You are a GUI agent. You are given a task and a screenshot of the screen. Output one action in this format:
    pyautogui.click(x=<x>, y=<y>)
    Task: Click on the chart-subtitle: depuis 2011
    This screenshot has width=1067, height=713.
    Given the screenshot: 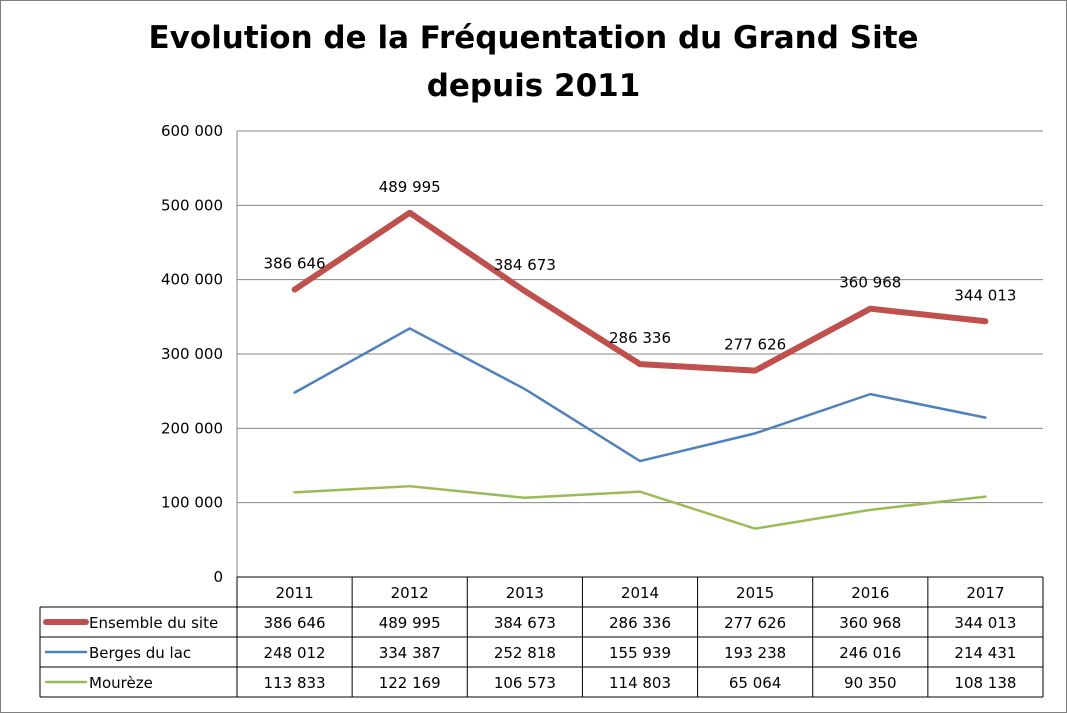 What is the action you would take?
    pyautogui.click(x=533, y=86)
    